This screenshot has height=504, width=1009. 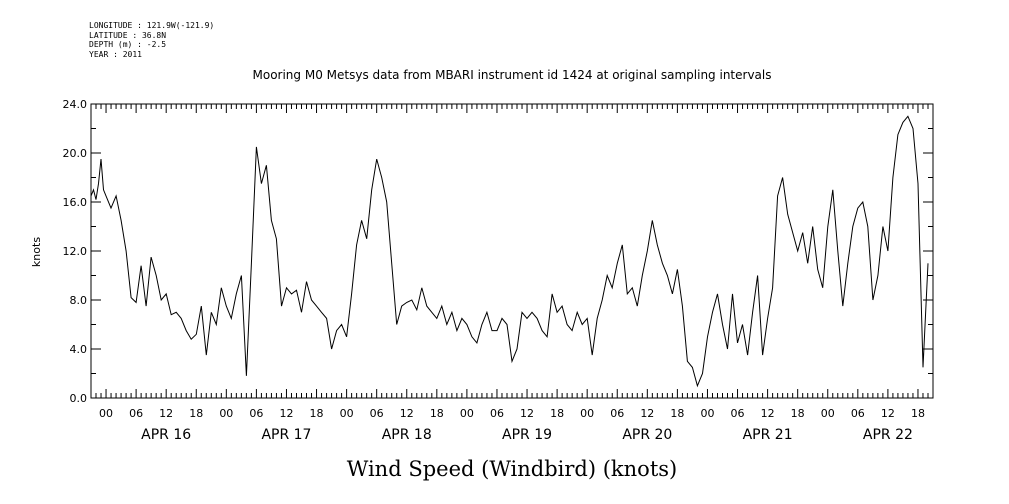 What do you see at coordinates (79, 398) in the screenshot?
I see `y-tick-label: 0.0` at bounding box center [79, 398].